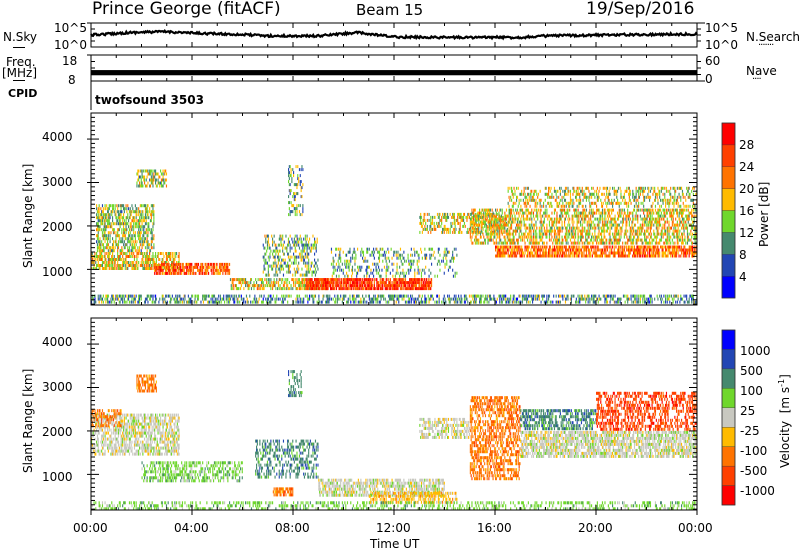 The height and width of the screenshot is (554, 800). What do you see at coordinates (396, 68) in the screenshot?
I see `frequency-panel` at bounding box center [396, 68].